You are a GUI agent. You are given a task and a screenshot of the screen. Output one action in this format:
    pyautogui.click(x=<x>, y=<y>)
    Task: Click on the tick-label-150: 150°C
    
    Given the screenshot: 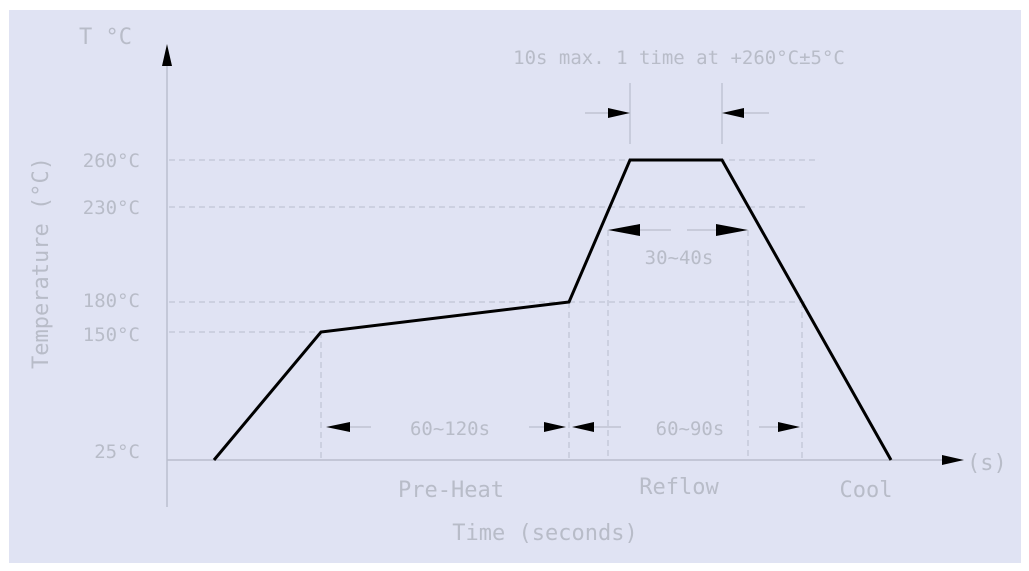 What is the action you would take?
    pyautogui.click(x=111, y=335)
    